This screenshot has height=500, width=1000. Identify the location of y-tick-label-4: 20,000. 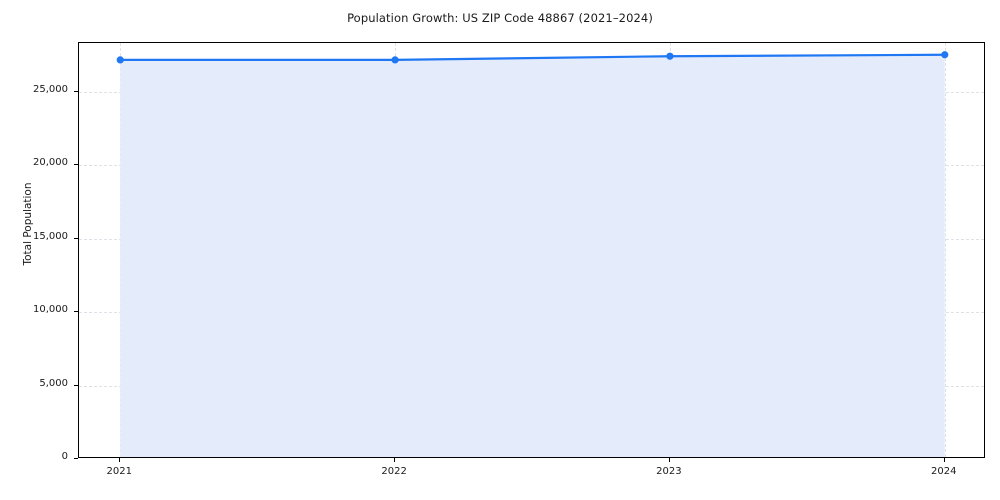
(50, 162).